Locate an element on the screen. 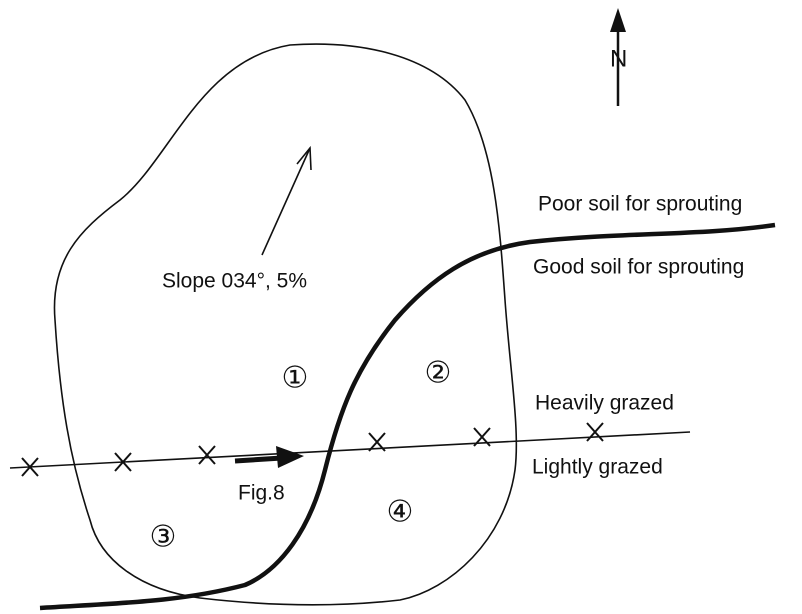  figure-label: Fig.8 is located at coordinates (261, 493).